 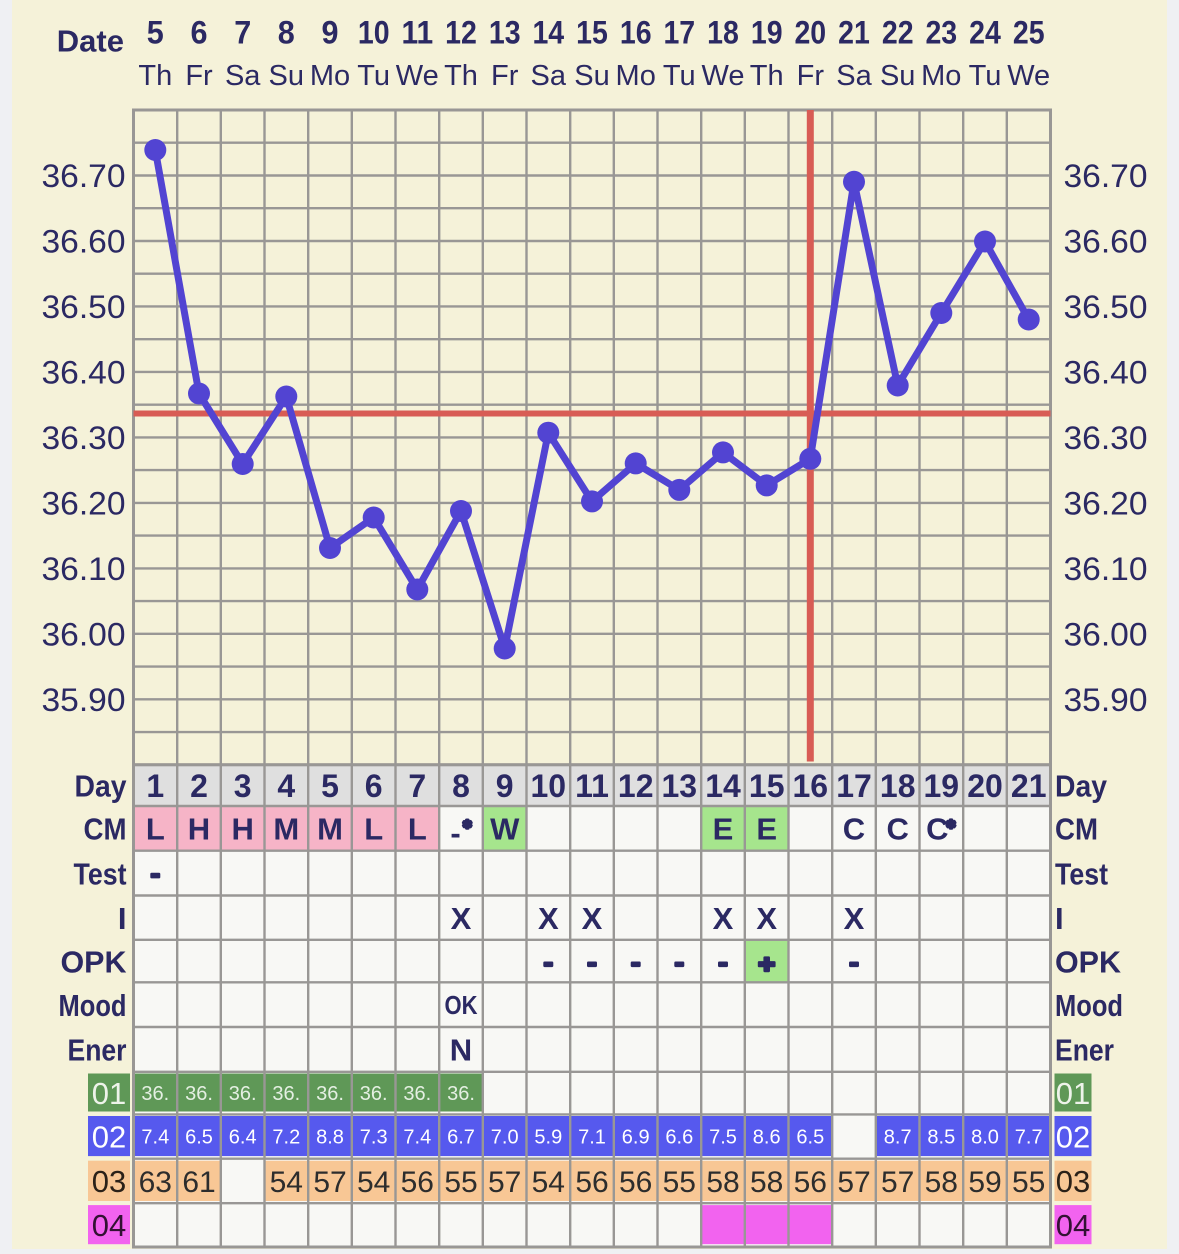 What do you see at coordinates (549, 786) in the screenshot?
I see `svg-text: 10` at bounding box center [549, 786].